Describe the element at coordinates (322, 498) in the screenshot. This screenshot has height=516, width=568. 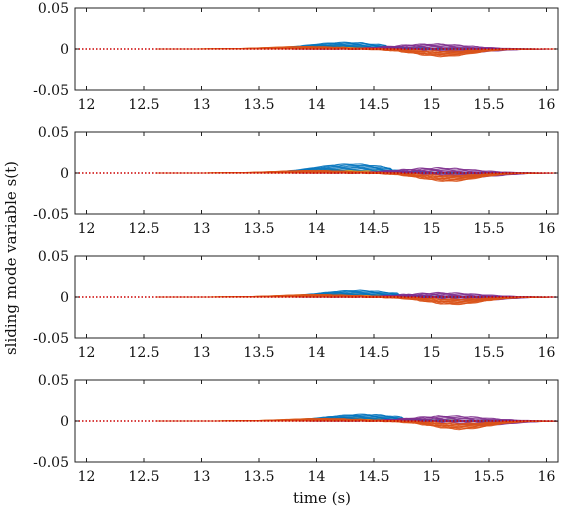
I see `x-axis-label: time (s)` at that location.